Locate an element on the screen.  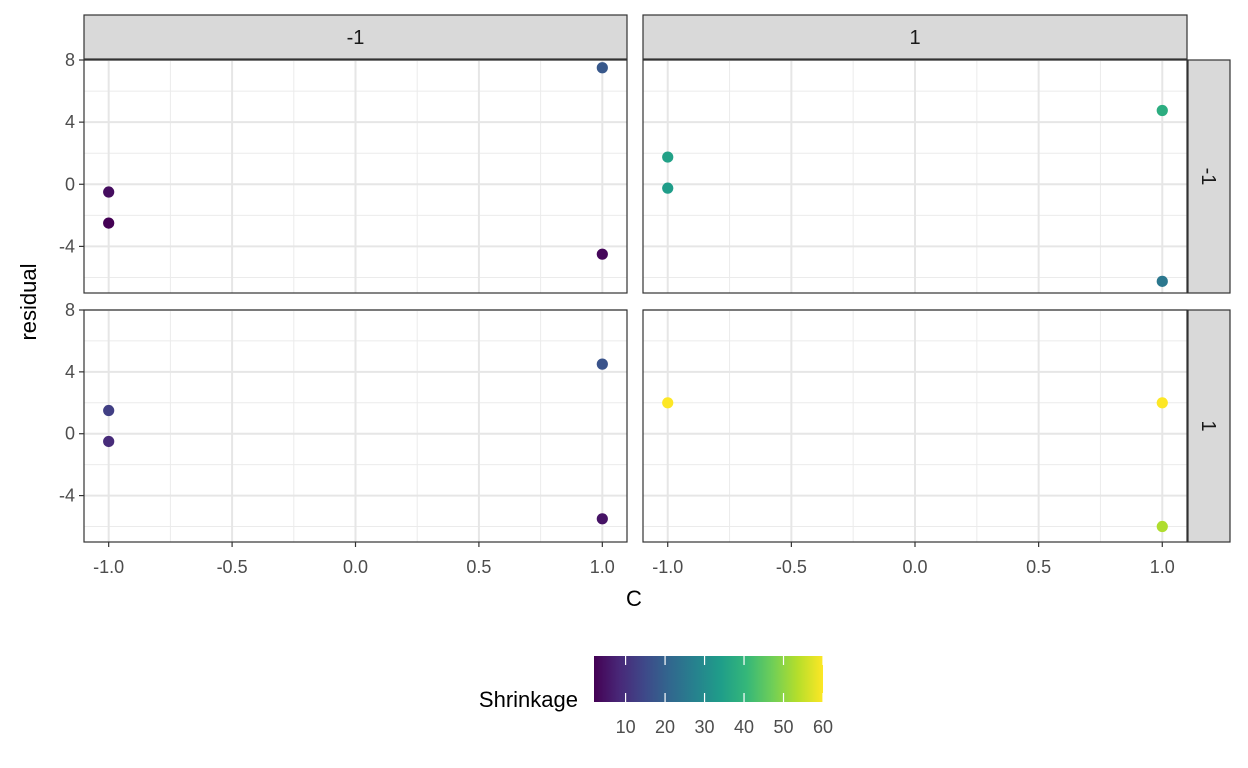
panel-r2-c1 is located at coordinates (355, 426).